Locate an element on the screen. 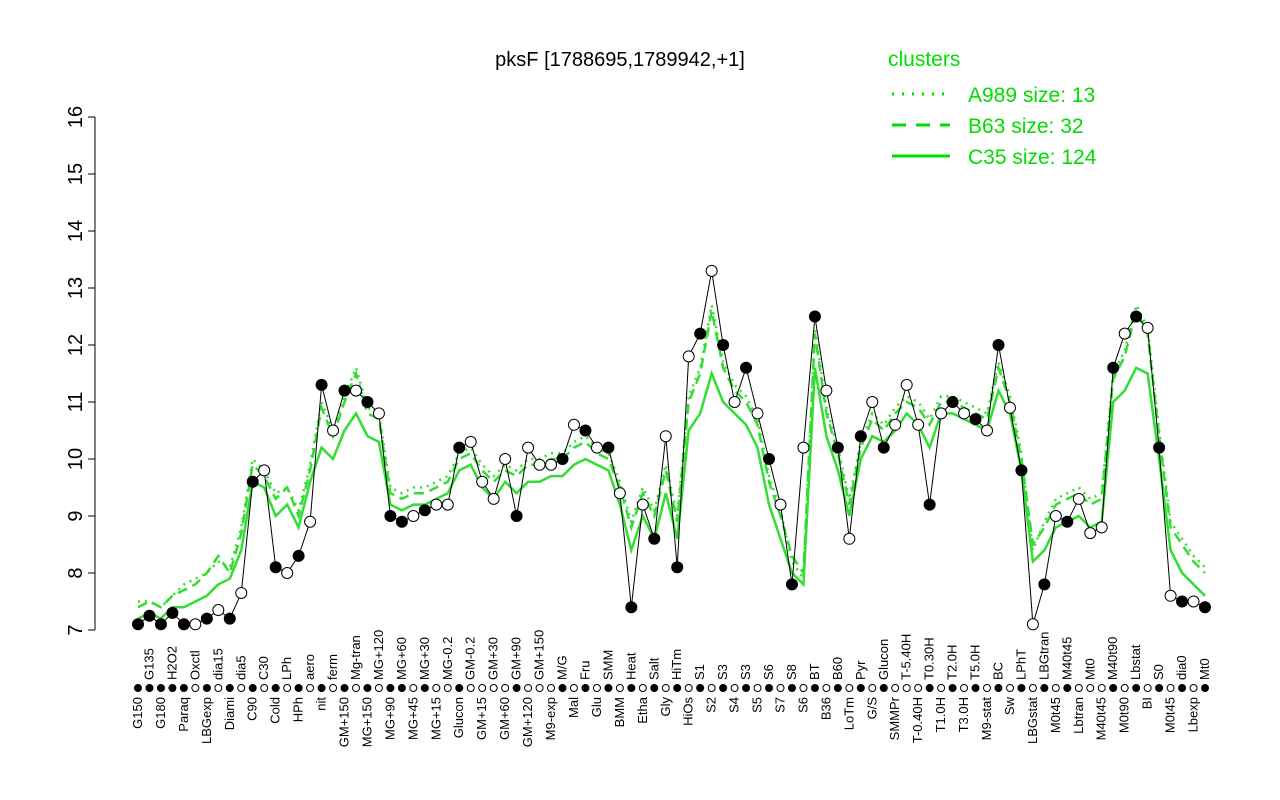 This screenshot has height=800, width=1280. x-tick-label: B60 is located at coordinates (837, 668).